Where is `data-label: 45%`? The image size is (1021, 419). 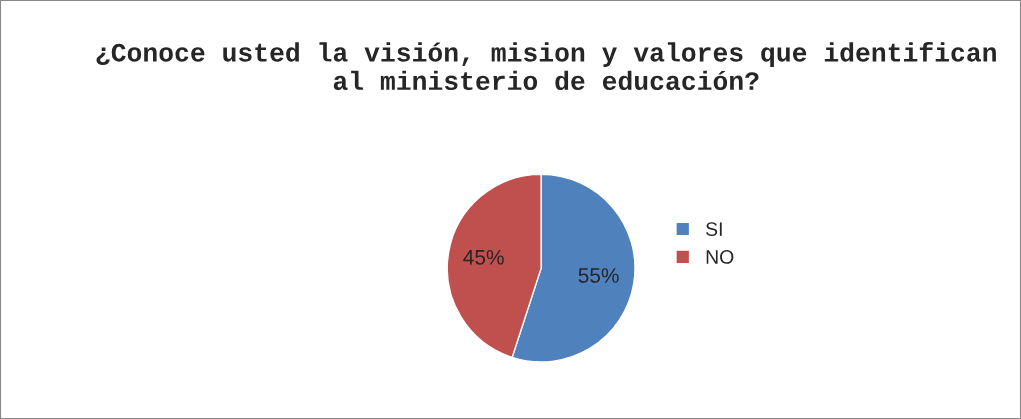 data-label: 45% is located at coordinates (483, 257).